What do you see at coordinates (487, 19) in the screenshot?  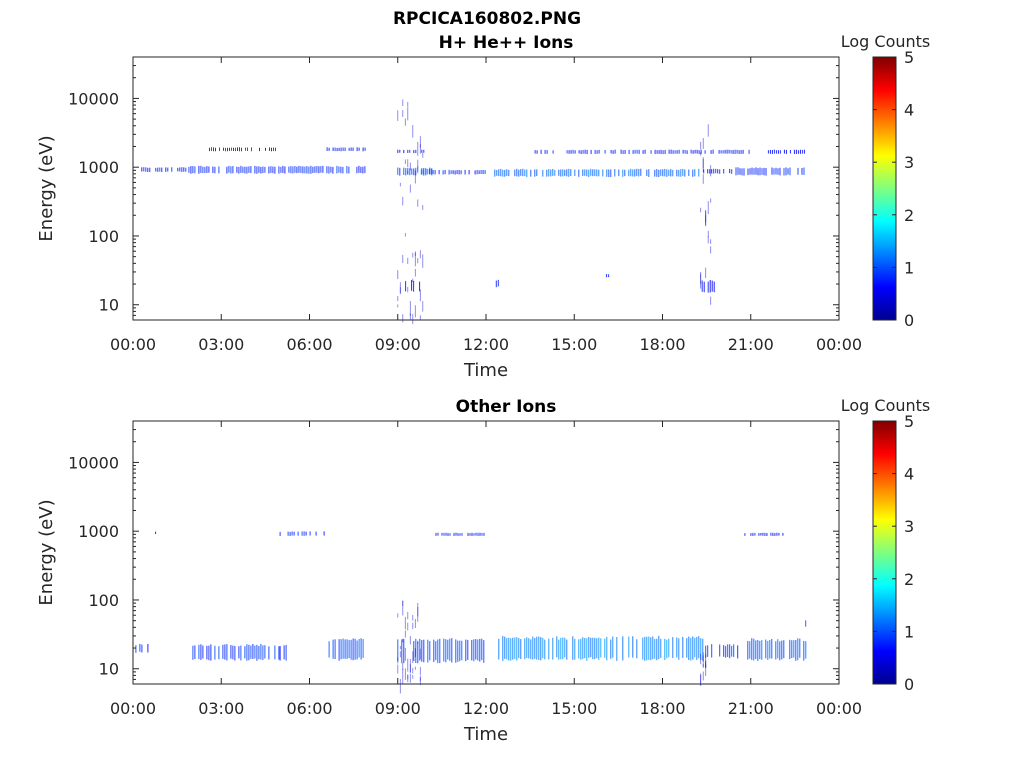 I see `figure-title: RPCICA160802.PNG` at bounding box center [487, 19].